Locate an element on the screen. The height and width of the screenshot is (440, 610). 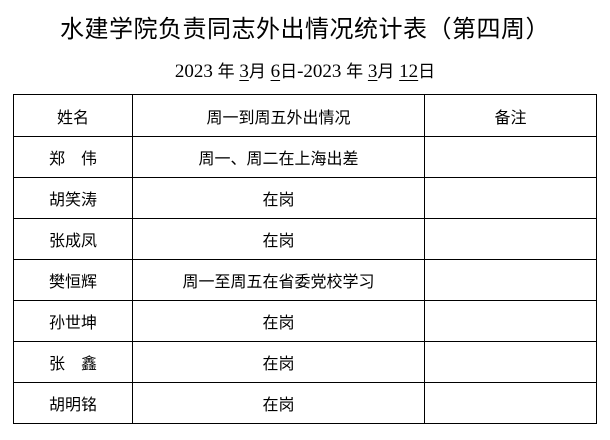
header-status: 周一到周五外出情况 is located at coordinates (278, 115).